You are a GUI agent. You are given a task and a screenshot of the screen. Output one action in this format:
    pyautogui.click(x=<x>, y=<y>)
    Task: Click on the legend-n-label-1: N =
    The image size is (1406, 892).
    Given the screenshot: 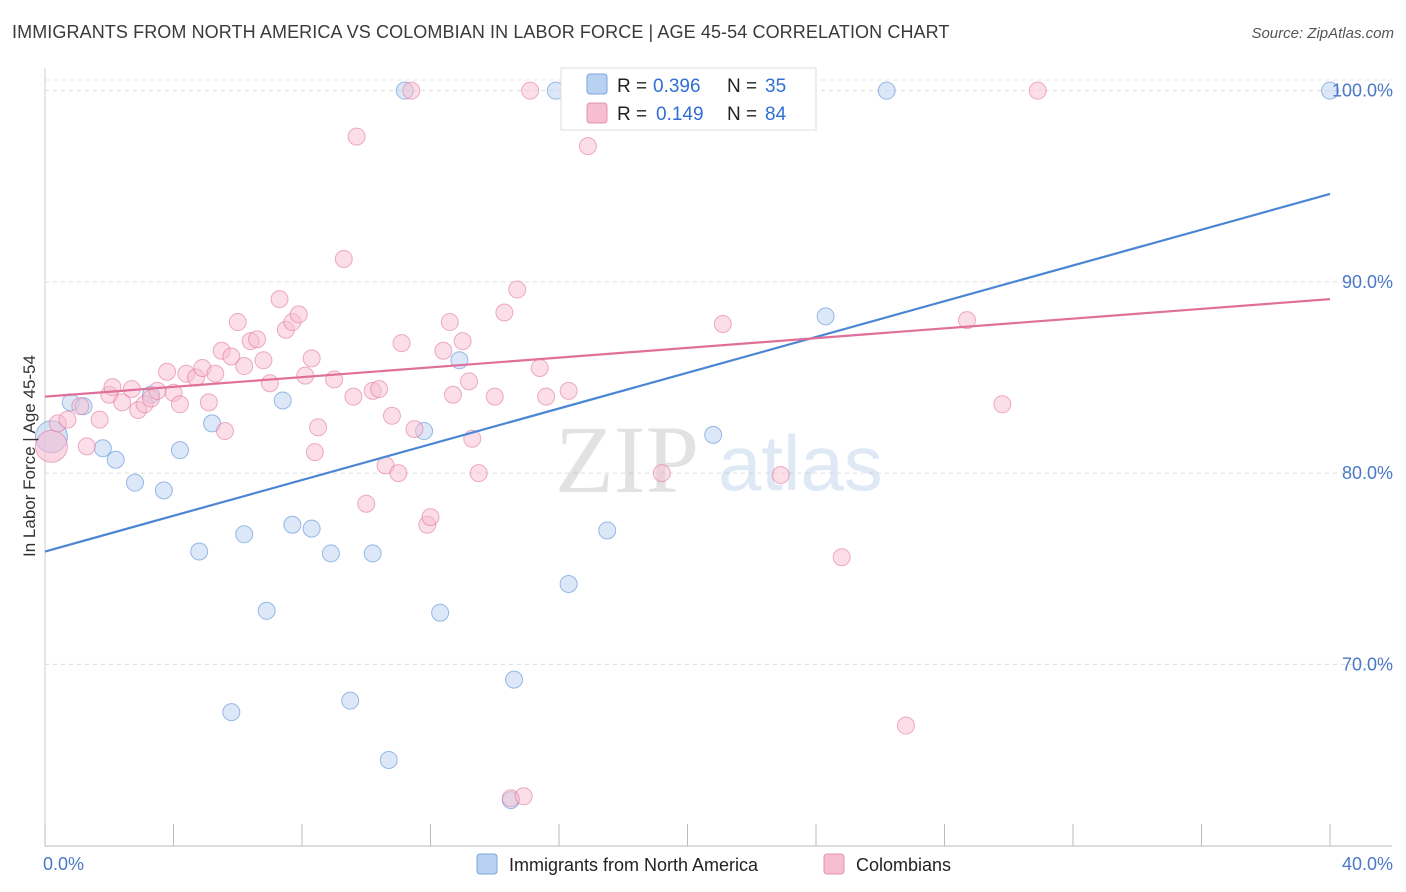 What is the action you would take?
    pyautogui.click(x=742, y=86)
    